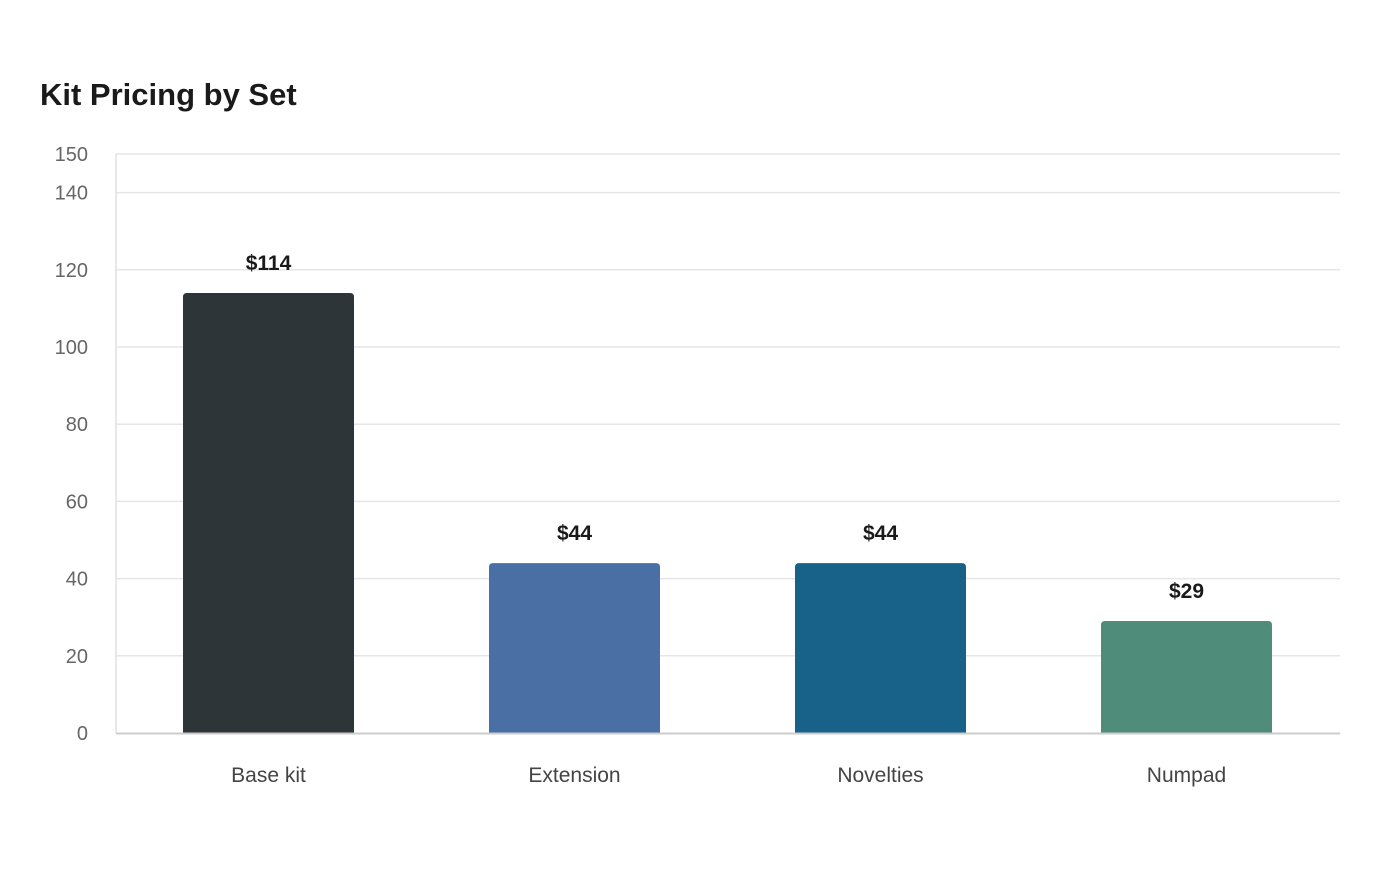 This screenshot has width=1400, height=880. I want to click on y-tick-label: 80, so click(77, 425).